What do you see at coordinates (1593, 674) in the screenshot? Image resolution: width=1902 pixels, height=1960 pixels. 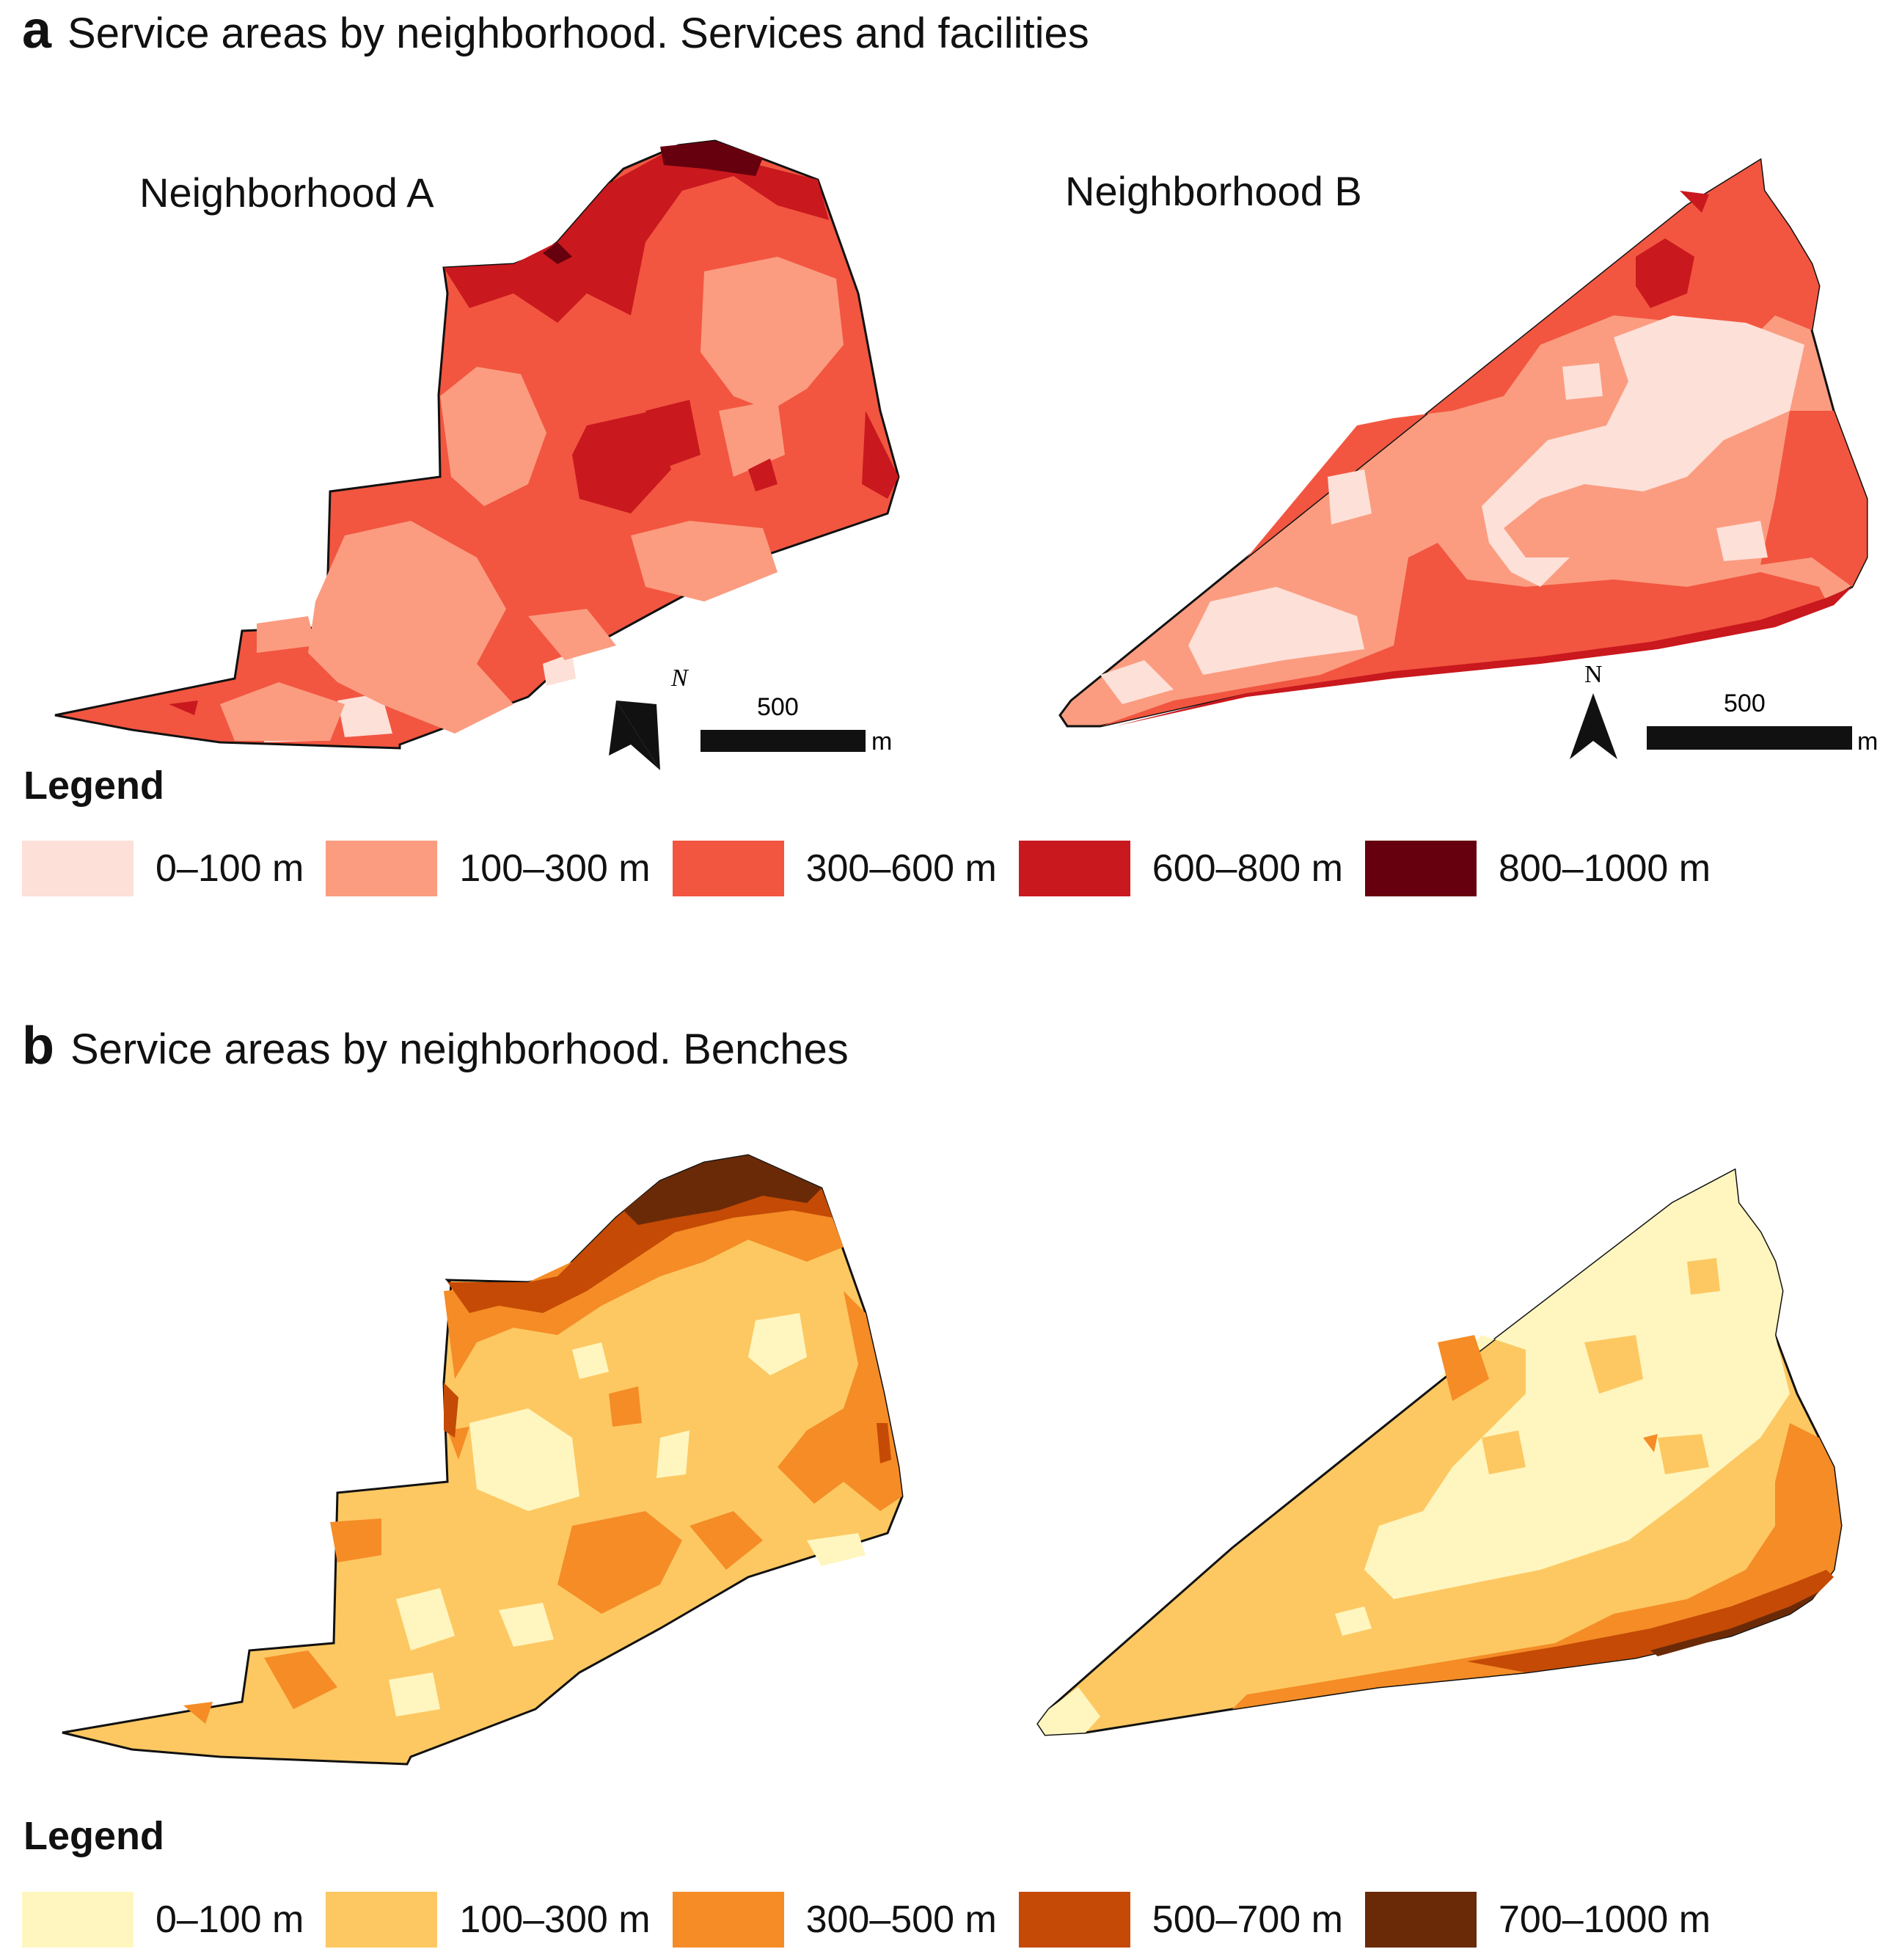 I see `north-label-b: N` at bounding box center [1593, 674].